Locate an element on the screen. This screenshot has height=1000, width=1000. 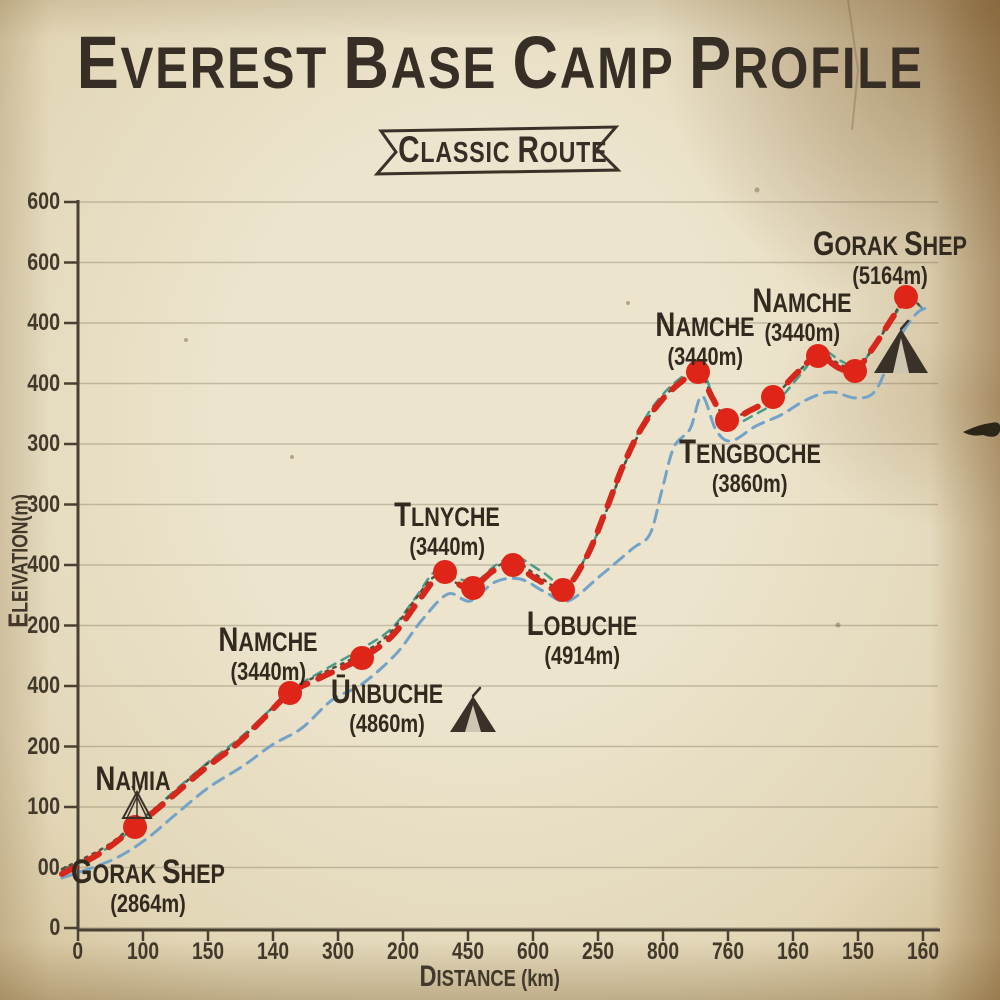
page-title-text: EVEREST BASE CAMP PROFILE is located at coordinates (500, 62).